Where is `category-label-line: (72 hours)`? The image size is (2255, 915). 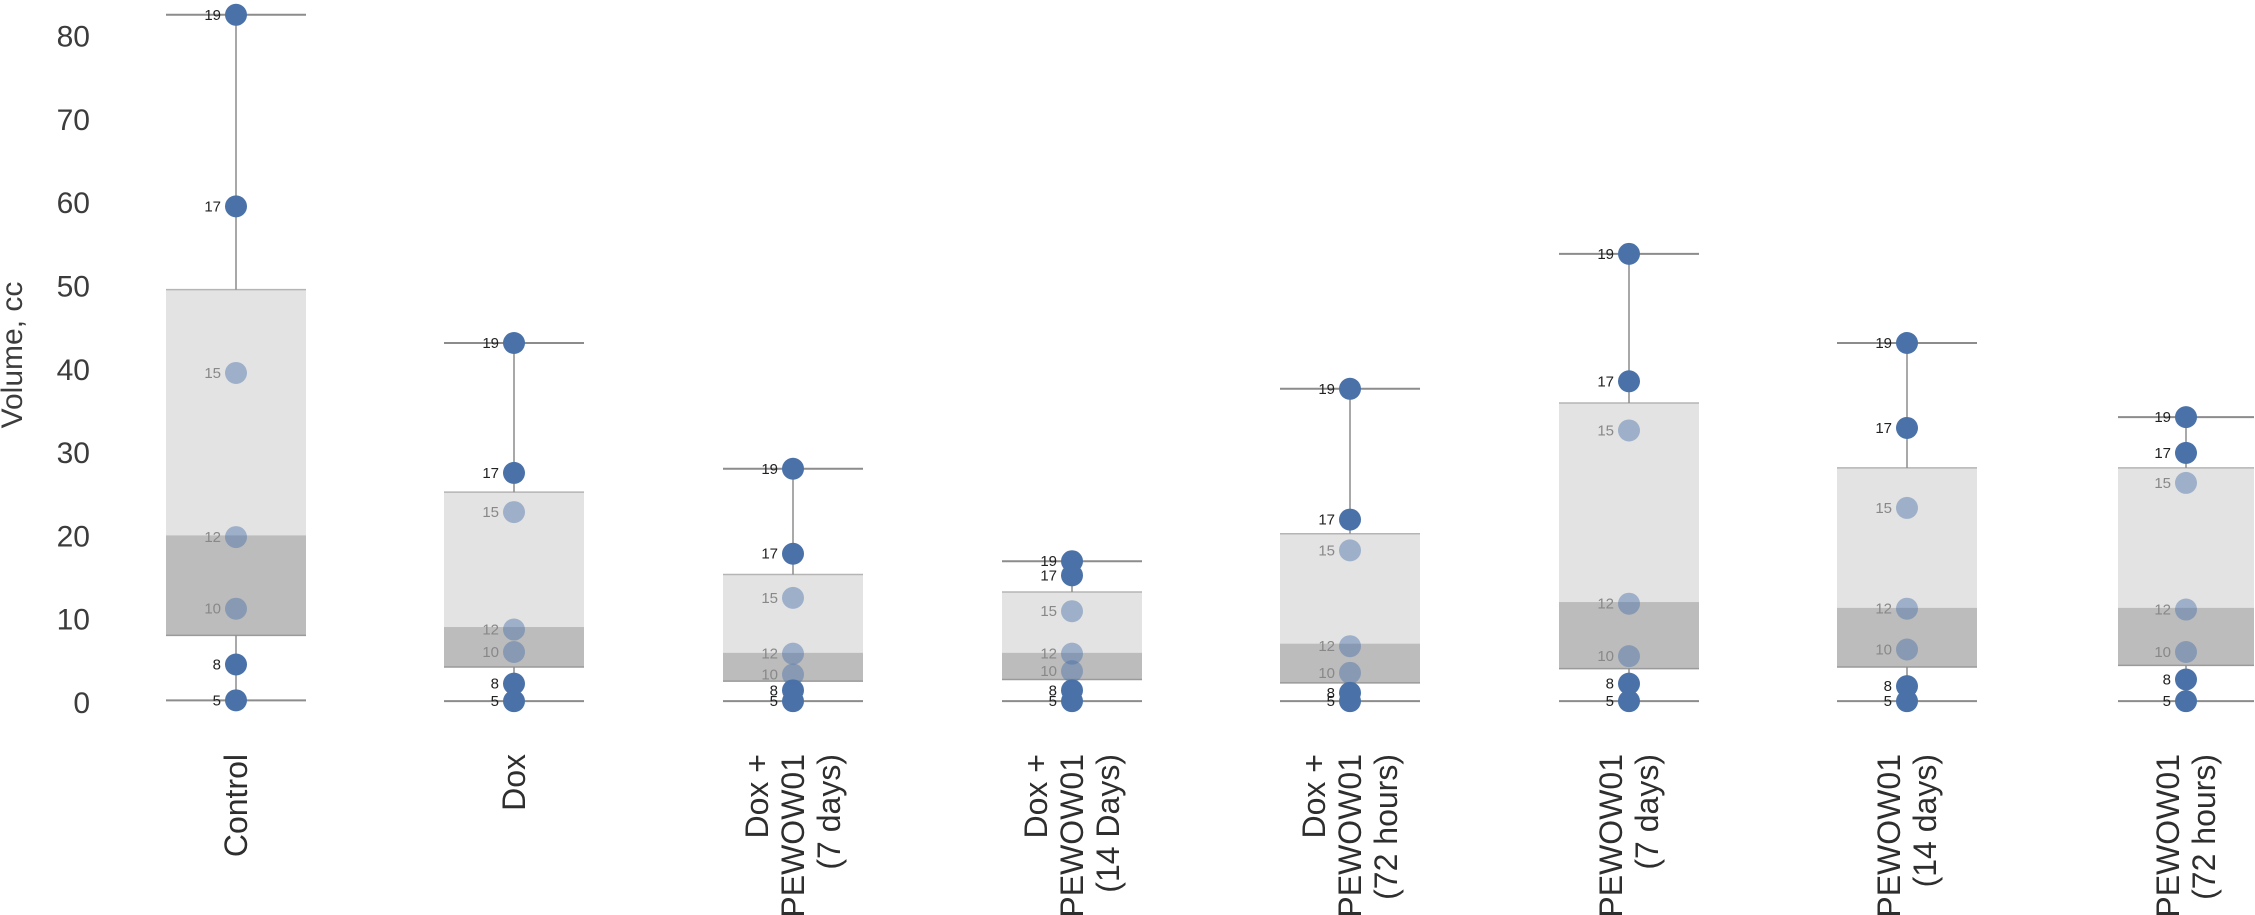
category-label-line: (72 hours) is located at coordinates (1386, 827).